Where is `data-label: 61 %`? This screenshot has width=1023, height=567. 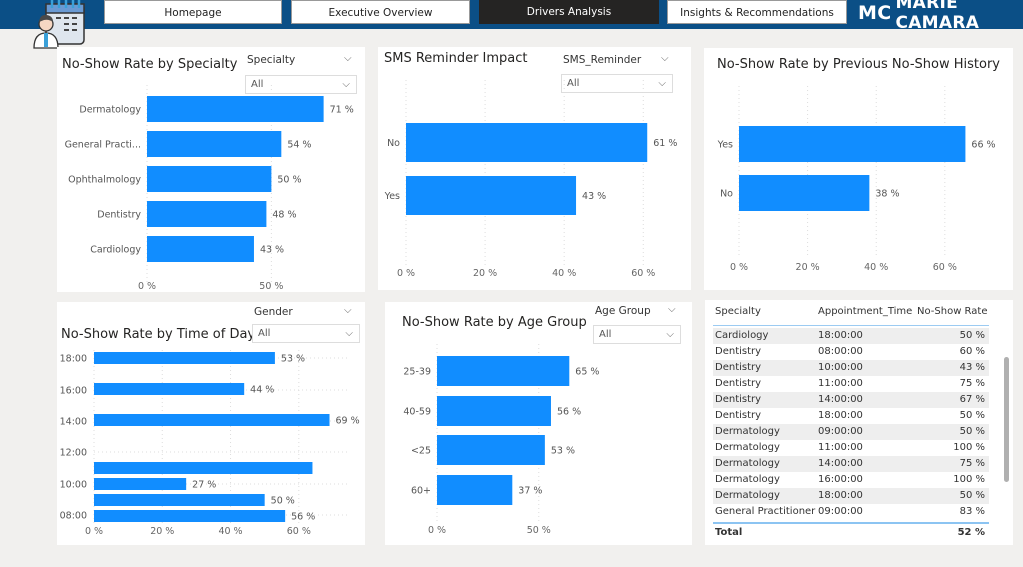 data-label: 61 % is located at coordinates (665, 143).